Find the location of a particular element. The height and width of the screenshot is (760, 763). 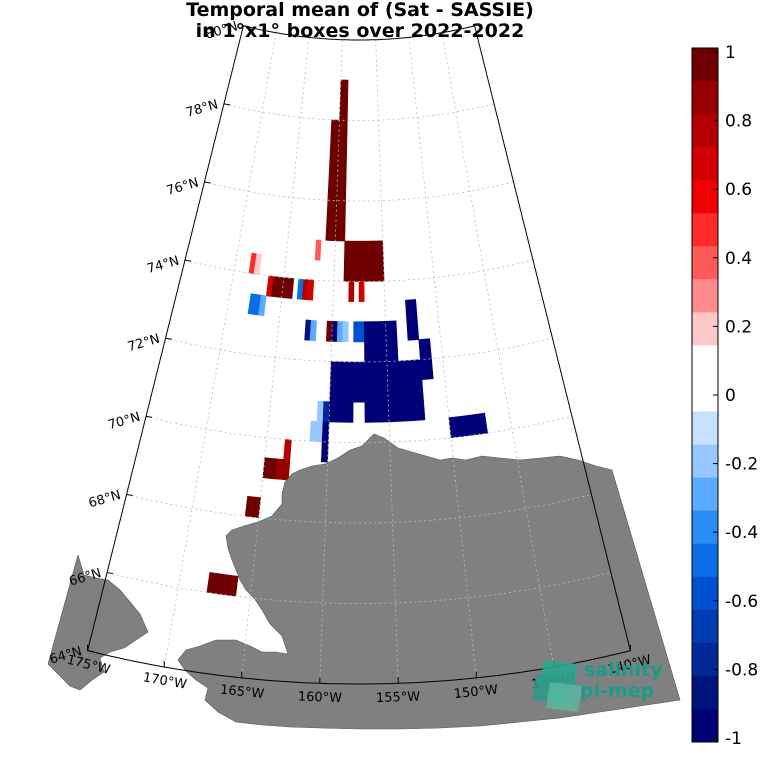

colorbar-tick-label-3: 0.4 is located at coordinates (738, 259).